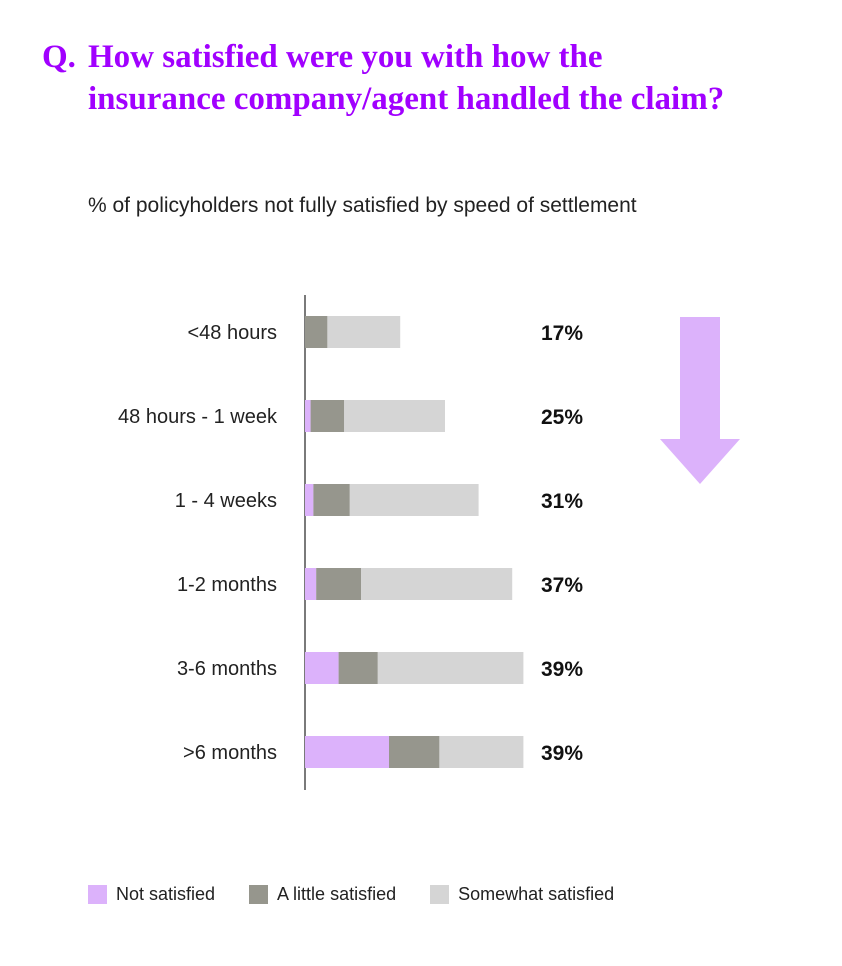 The width and height of the screenshot is (842, 966). Describe the element at coordinates (232, 333) in the screenshot. I see `category-label: <48 hours` at that location.